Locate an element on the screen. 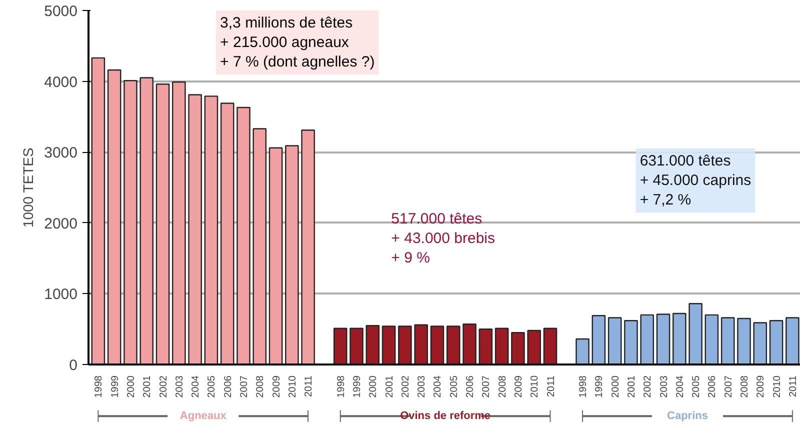  y-tick-label: 1000 is located at coordinates (61, 295).